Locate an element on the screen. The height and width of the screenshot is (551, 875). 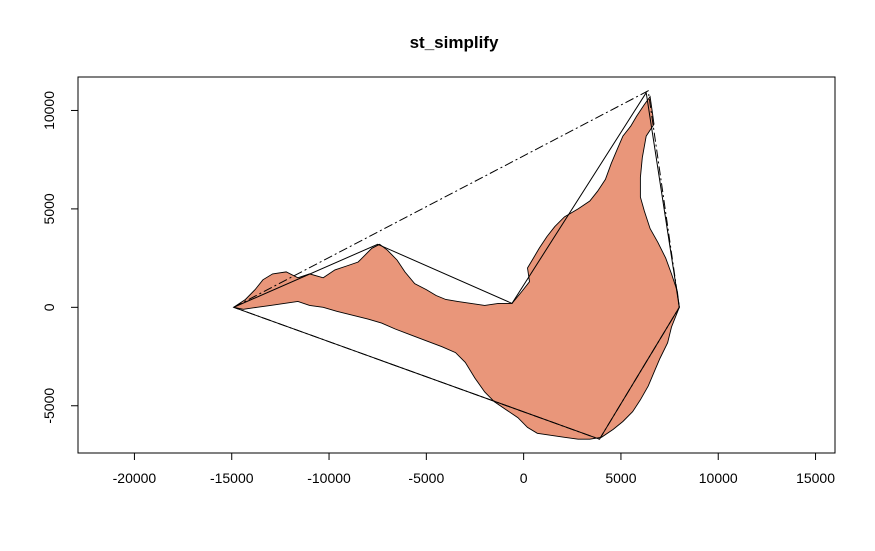
x-tick-label: -20000 is located at coordinates (135, 478).